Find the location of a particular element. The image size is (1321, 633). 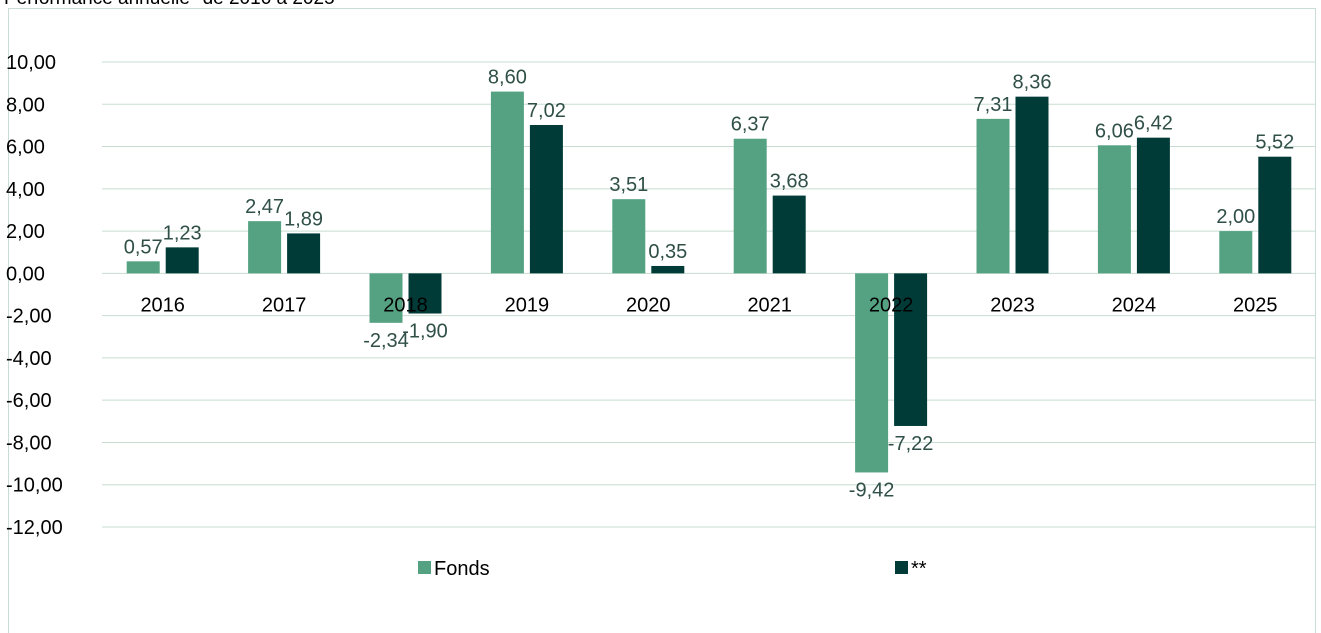

data-label: 2,00 is located at coordinates (1235, 217).